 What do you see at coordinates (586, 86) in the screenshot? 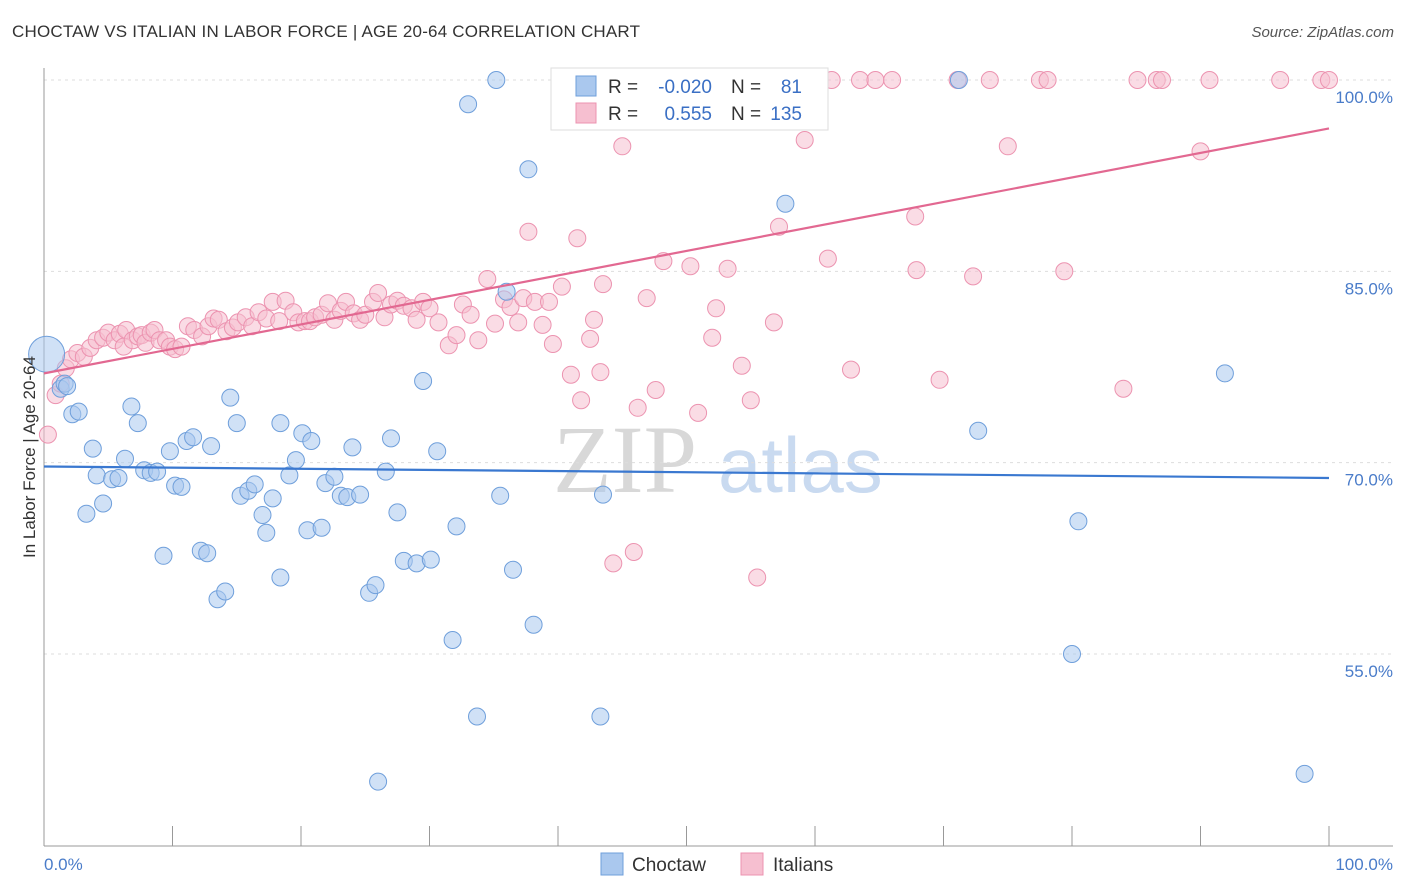
I see `stats-legend-swatch-choctaw` at bounding box center [586, 86].